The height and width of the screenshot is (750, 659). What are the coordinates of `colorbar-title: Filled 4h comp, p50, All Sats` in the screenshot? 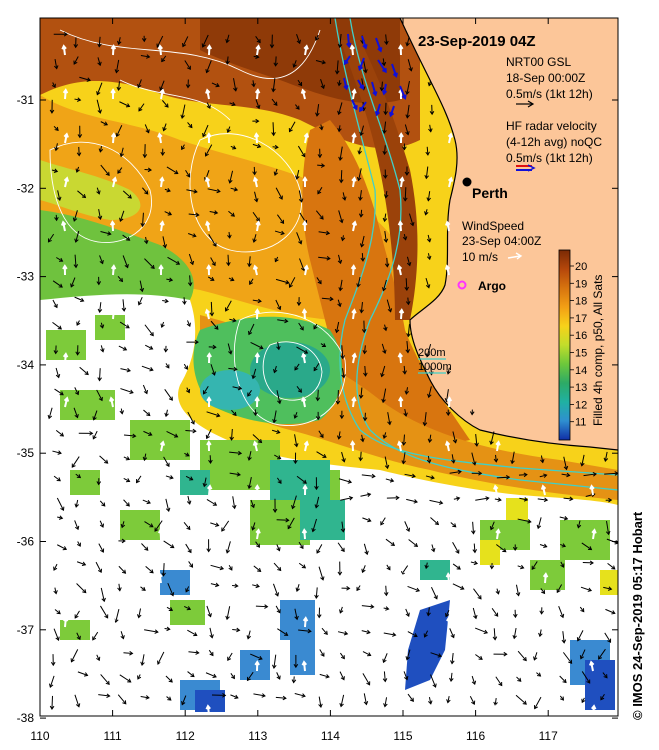 It's located at (598, 350).